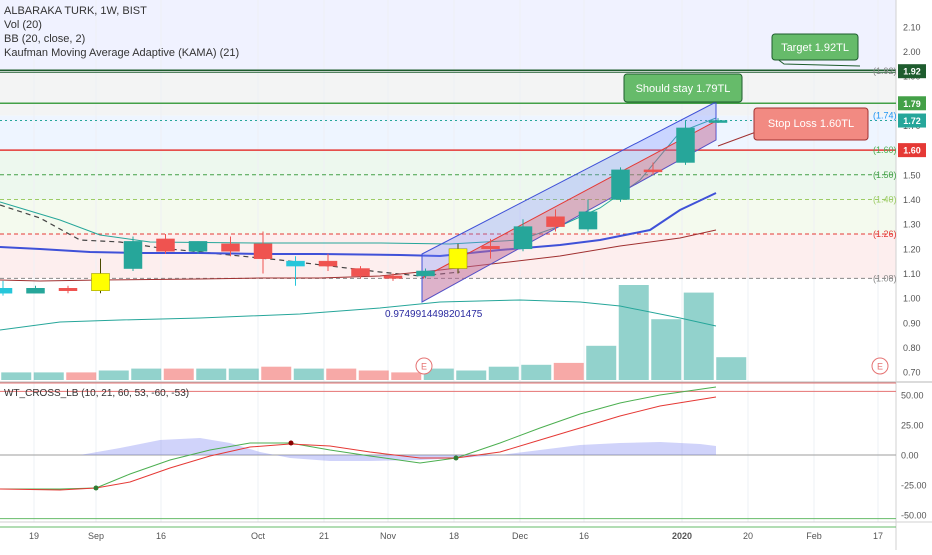  I want to click on time-tick-label: Nov, so click(388, 536).